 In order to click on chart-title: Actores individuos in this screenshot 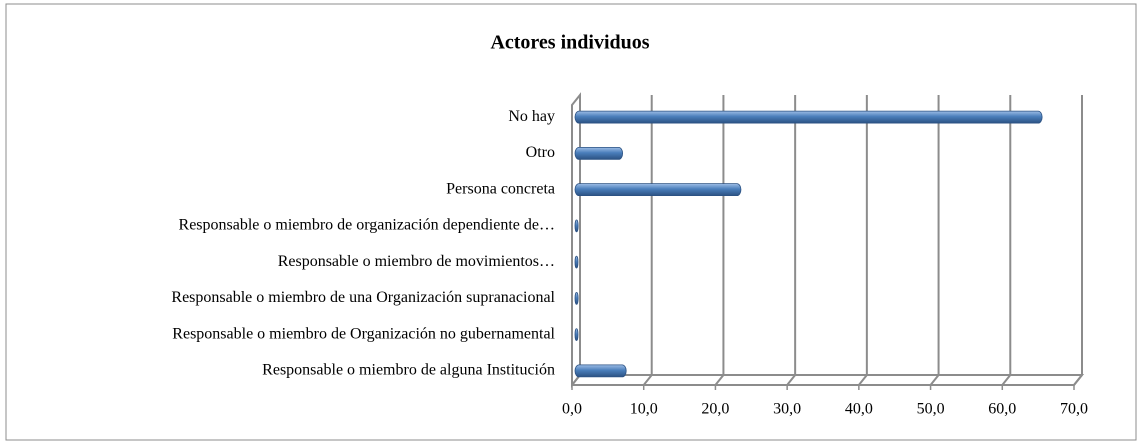, I will do `click(569, 43)`.